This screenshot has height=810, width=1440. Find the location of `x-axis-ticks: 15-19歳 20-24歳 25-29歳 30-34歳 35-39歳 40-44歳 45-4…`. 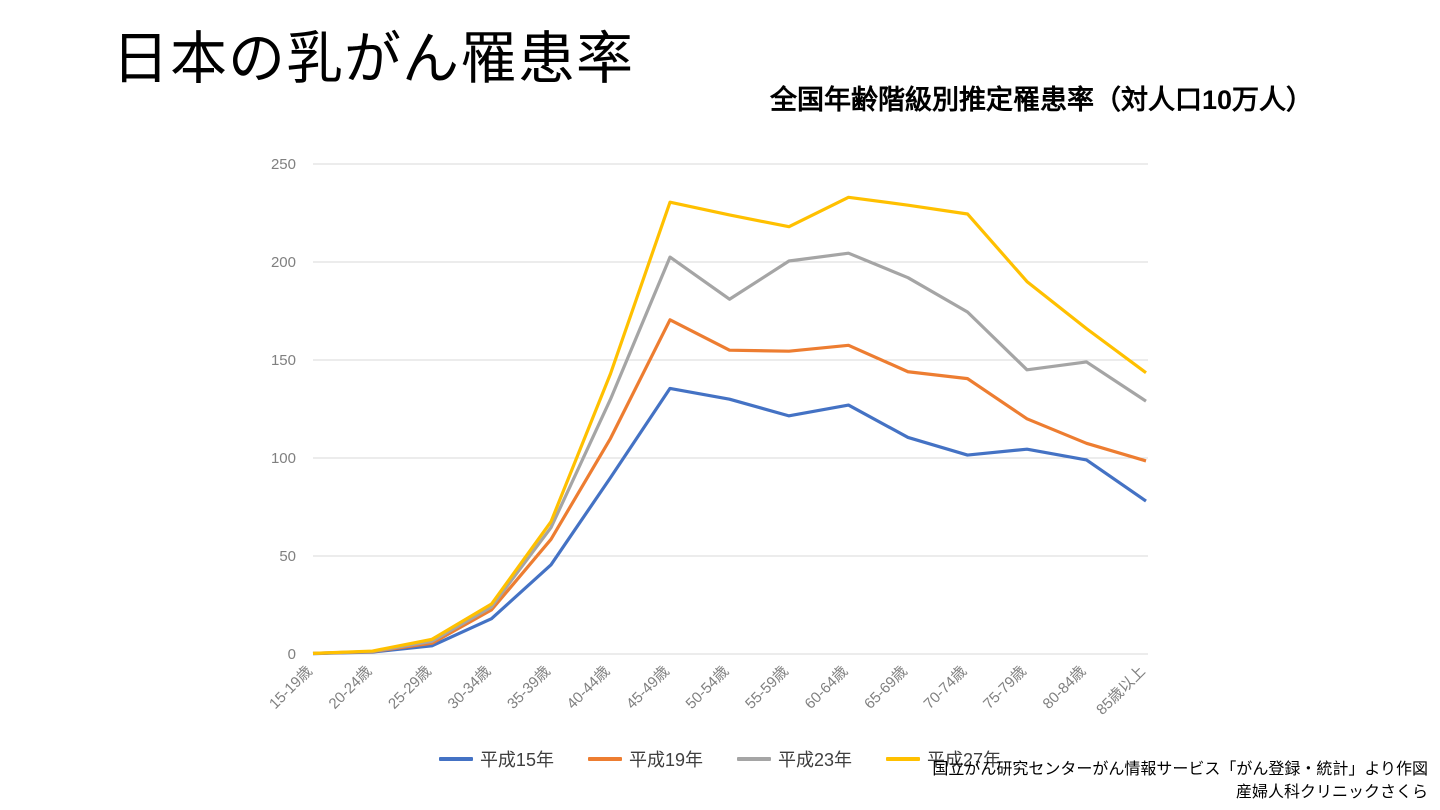

x-axis-ticks: 15-19歳 20-24歳 25-29歳 30-34歳 35-39歳 40-44歳 45-4… is located at coordinates (707, 691).